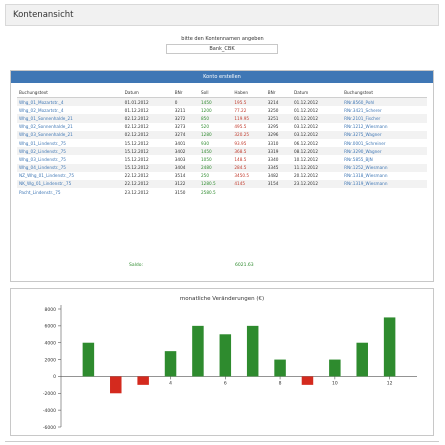 Image resolution: width=445 pixels, height=445 pixels. Describe the element at coordinates (185, 92) in the screenshot. I see `column-header: BNr` at that location.